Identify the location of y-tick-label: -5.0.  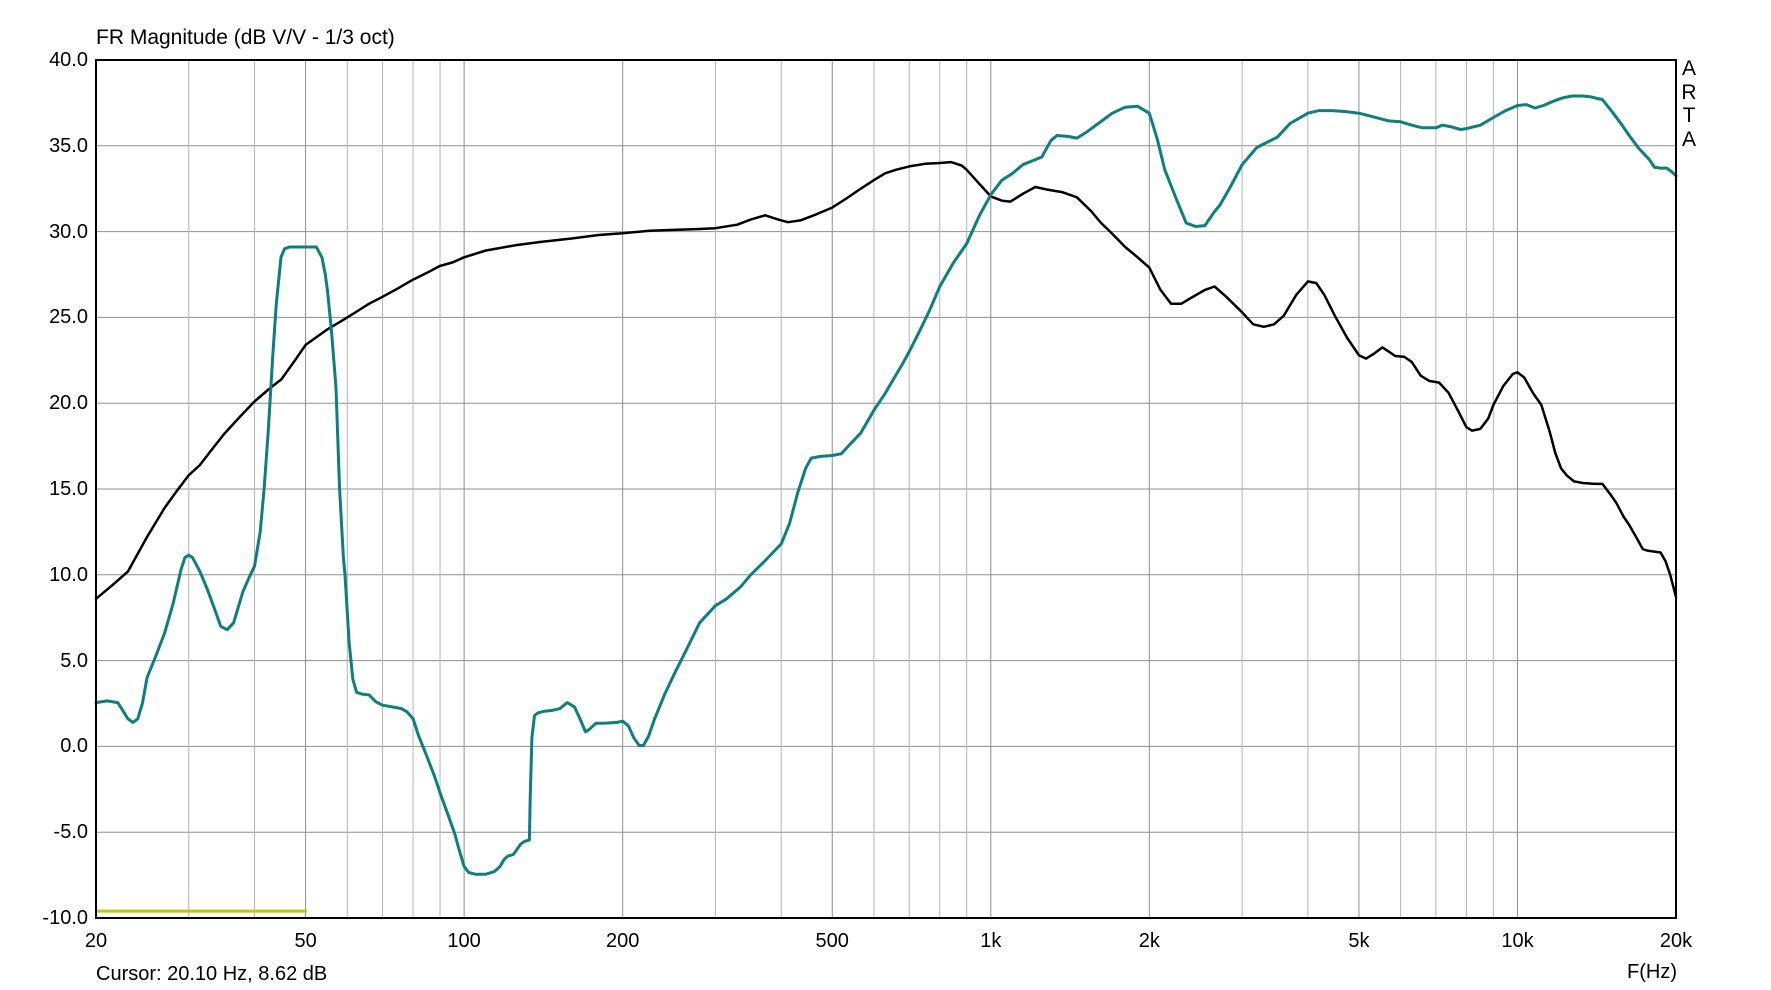
(70, 832).